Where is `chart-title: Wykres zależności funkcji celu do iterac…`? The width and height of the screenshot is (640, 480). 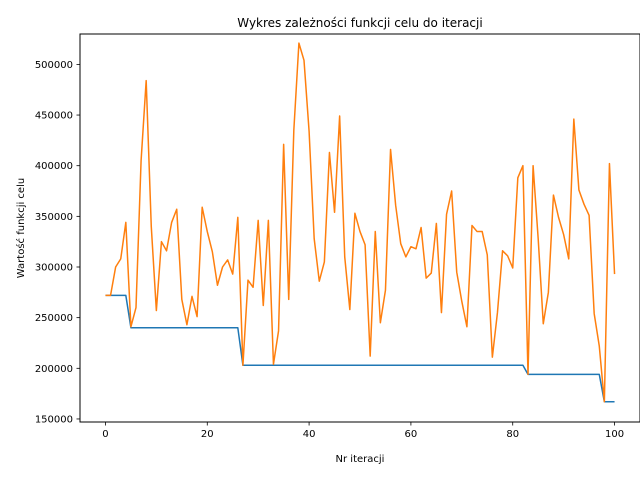
chart-title: Wykres zależności funkcji celu do iterac… is located at coordinates (359, 23).